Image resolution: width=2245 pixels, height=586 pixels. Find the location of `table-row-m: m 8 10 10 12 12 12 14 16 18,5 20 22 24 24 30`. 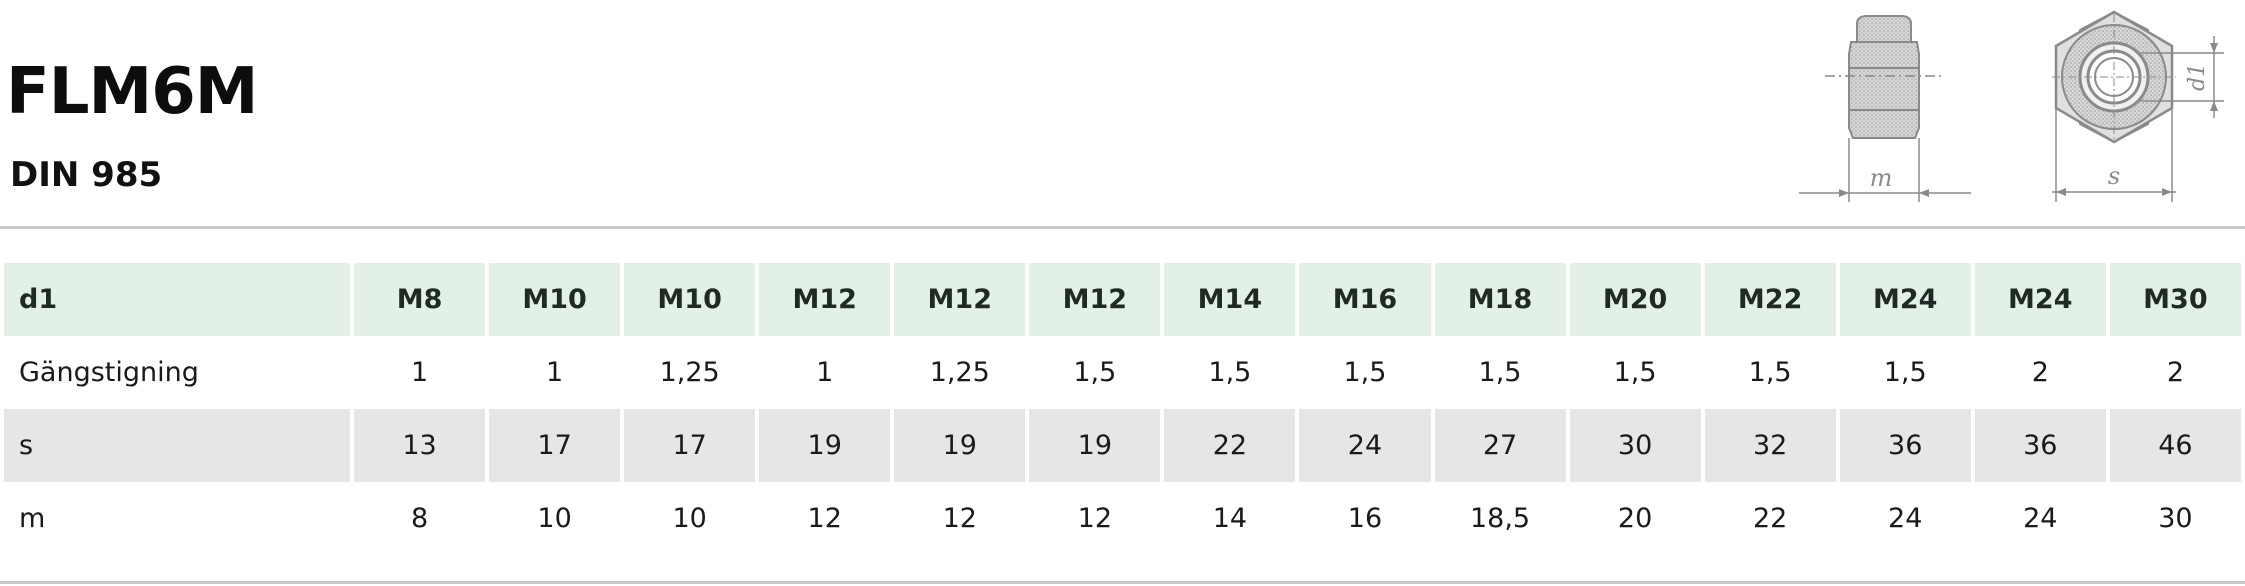

table-row-m: m 8 10 10 12 12 12 14 16 18,5 20 22 24 24 30 is located at coordinates (1122, 518).